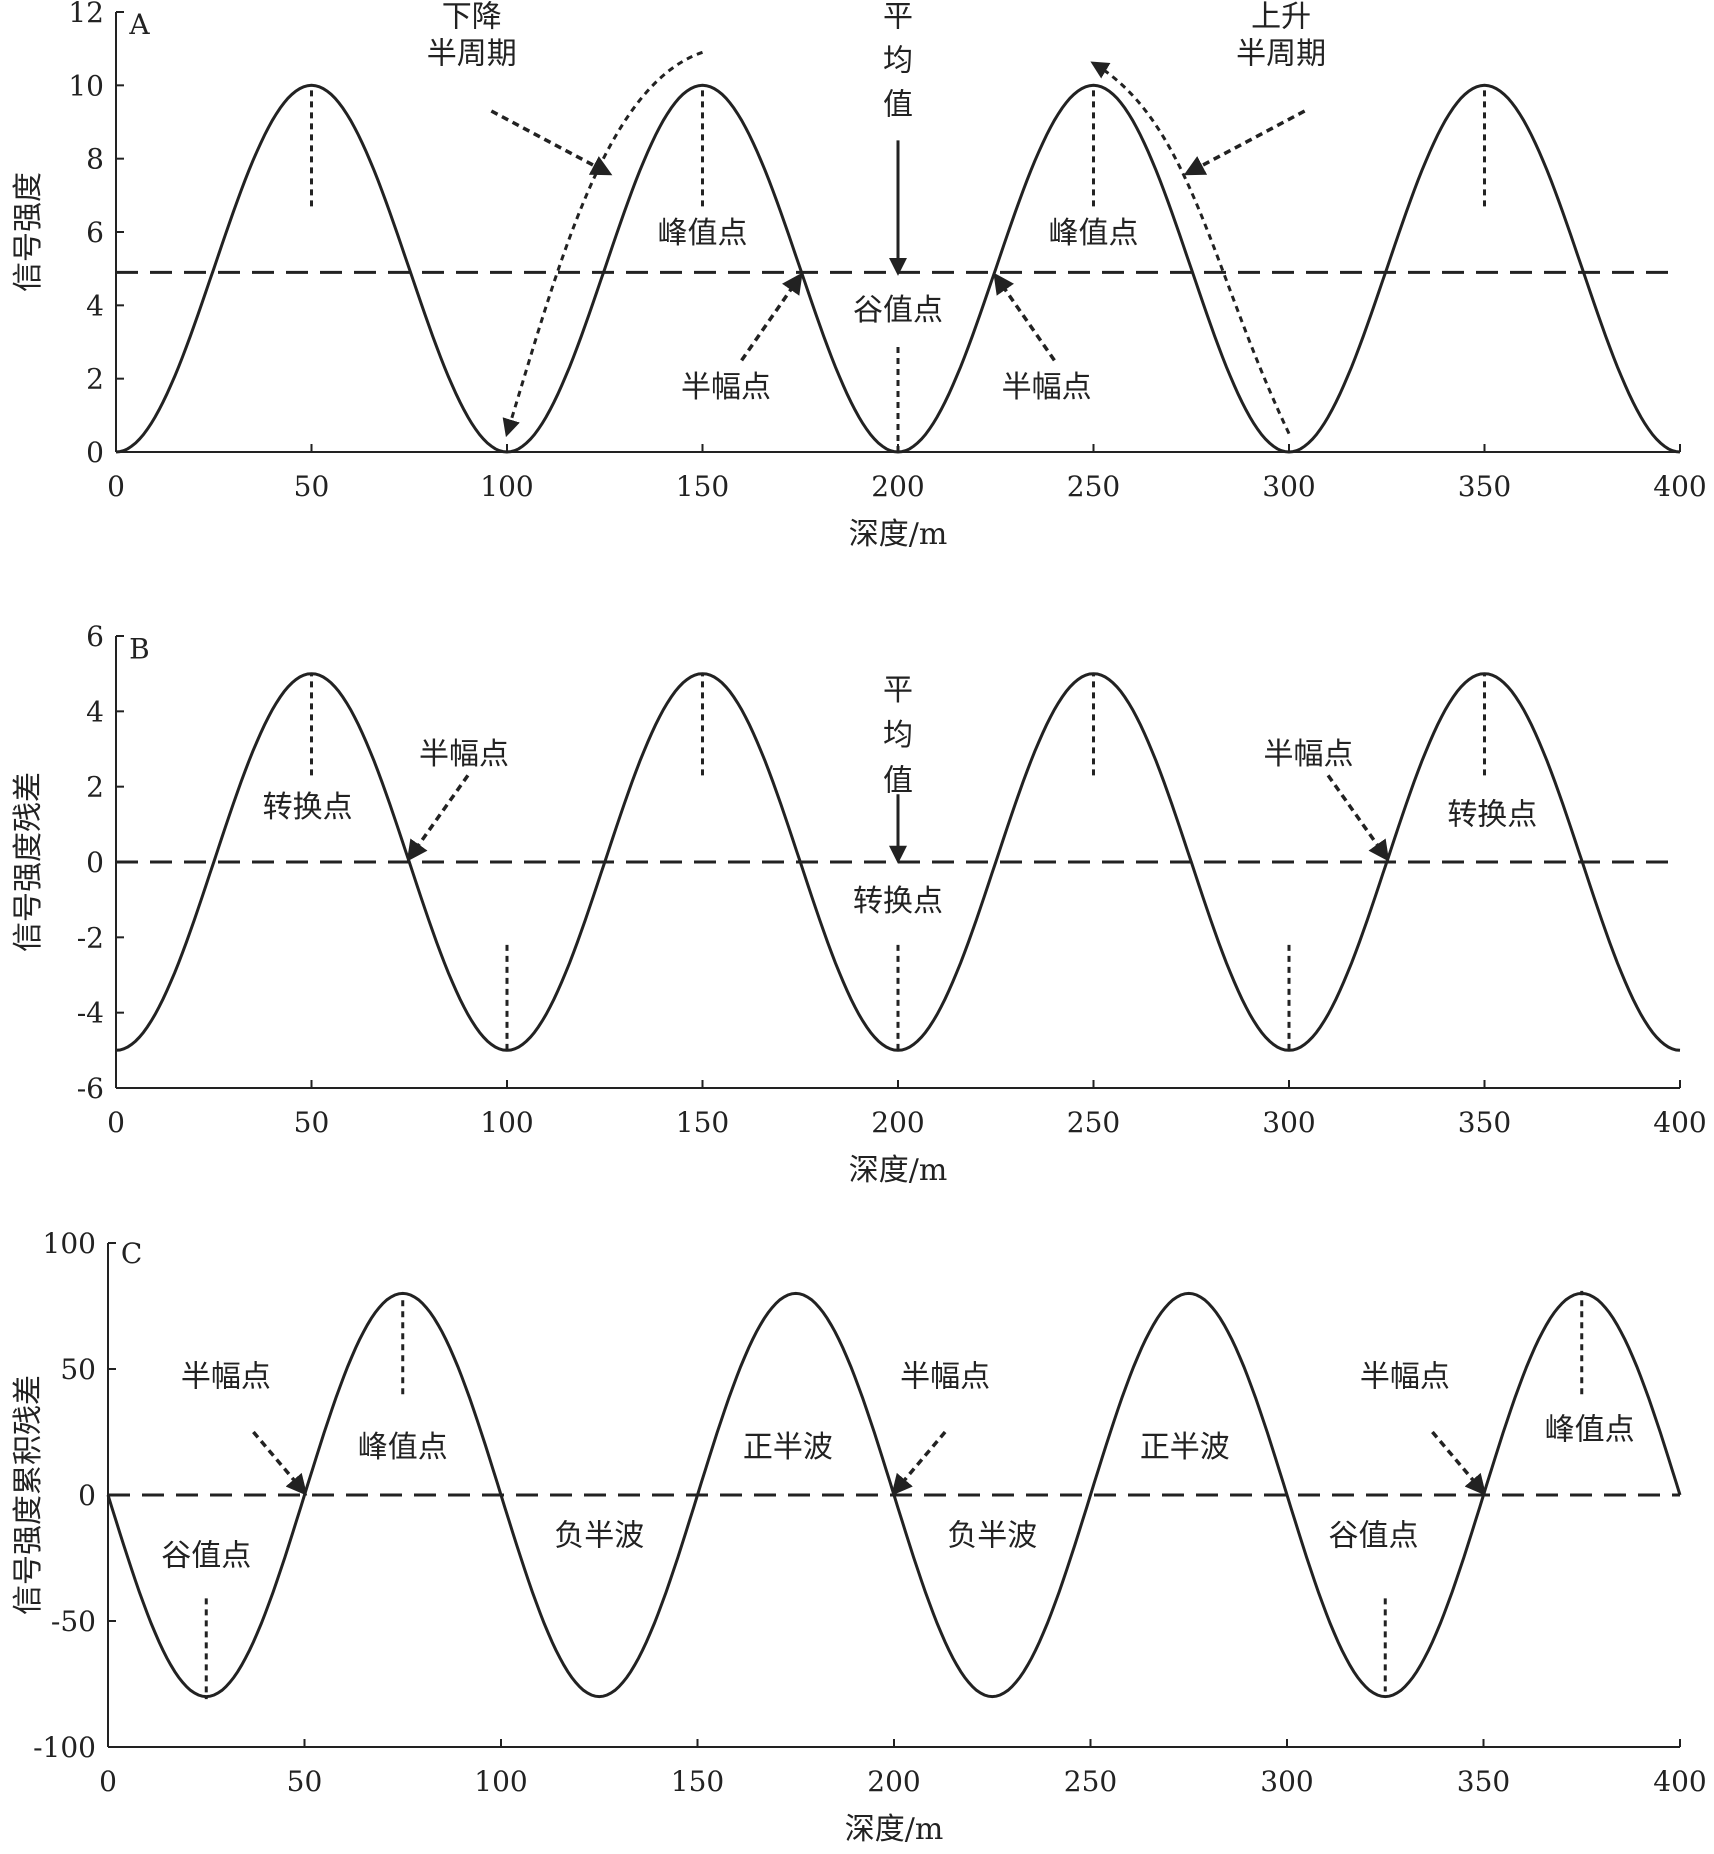 The image size is (1714, 1854). I want to click on y-tick-label: 8, so click(95, 159).